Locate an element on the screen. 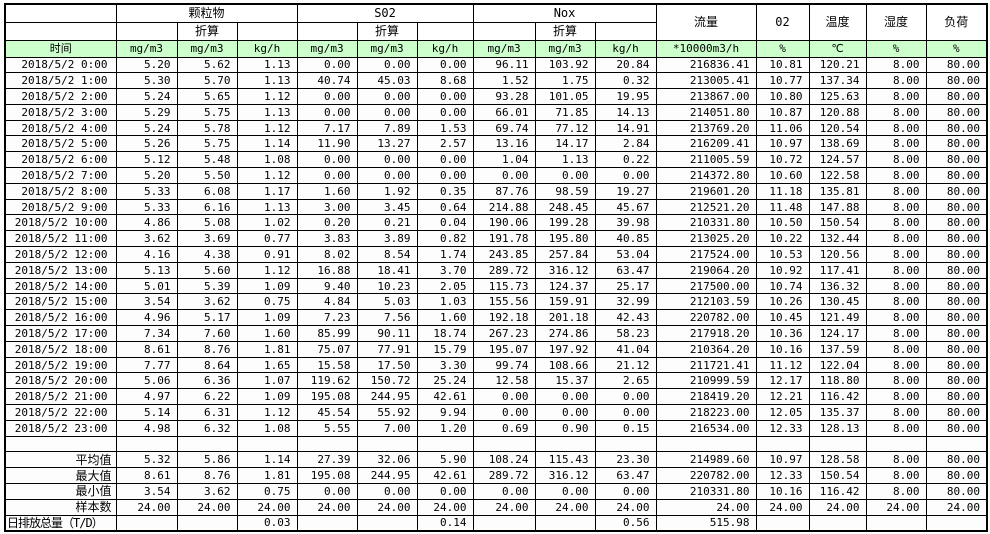 The width and height of the screenshot is (990, 534). value-cell: 12.17 is located at coordinates (782, 381).